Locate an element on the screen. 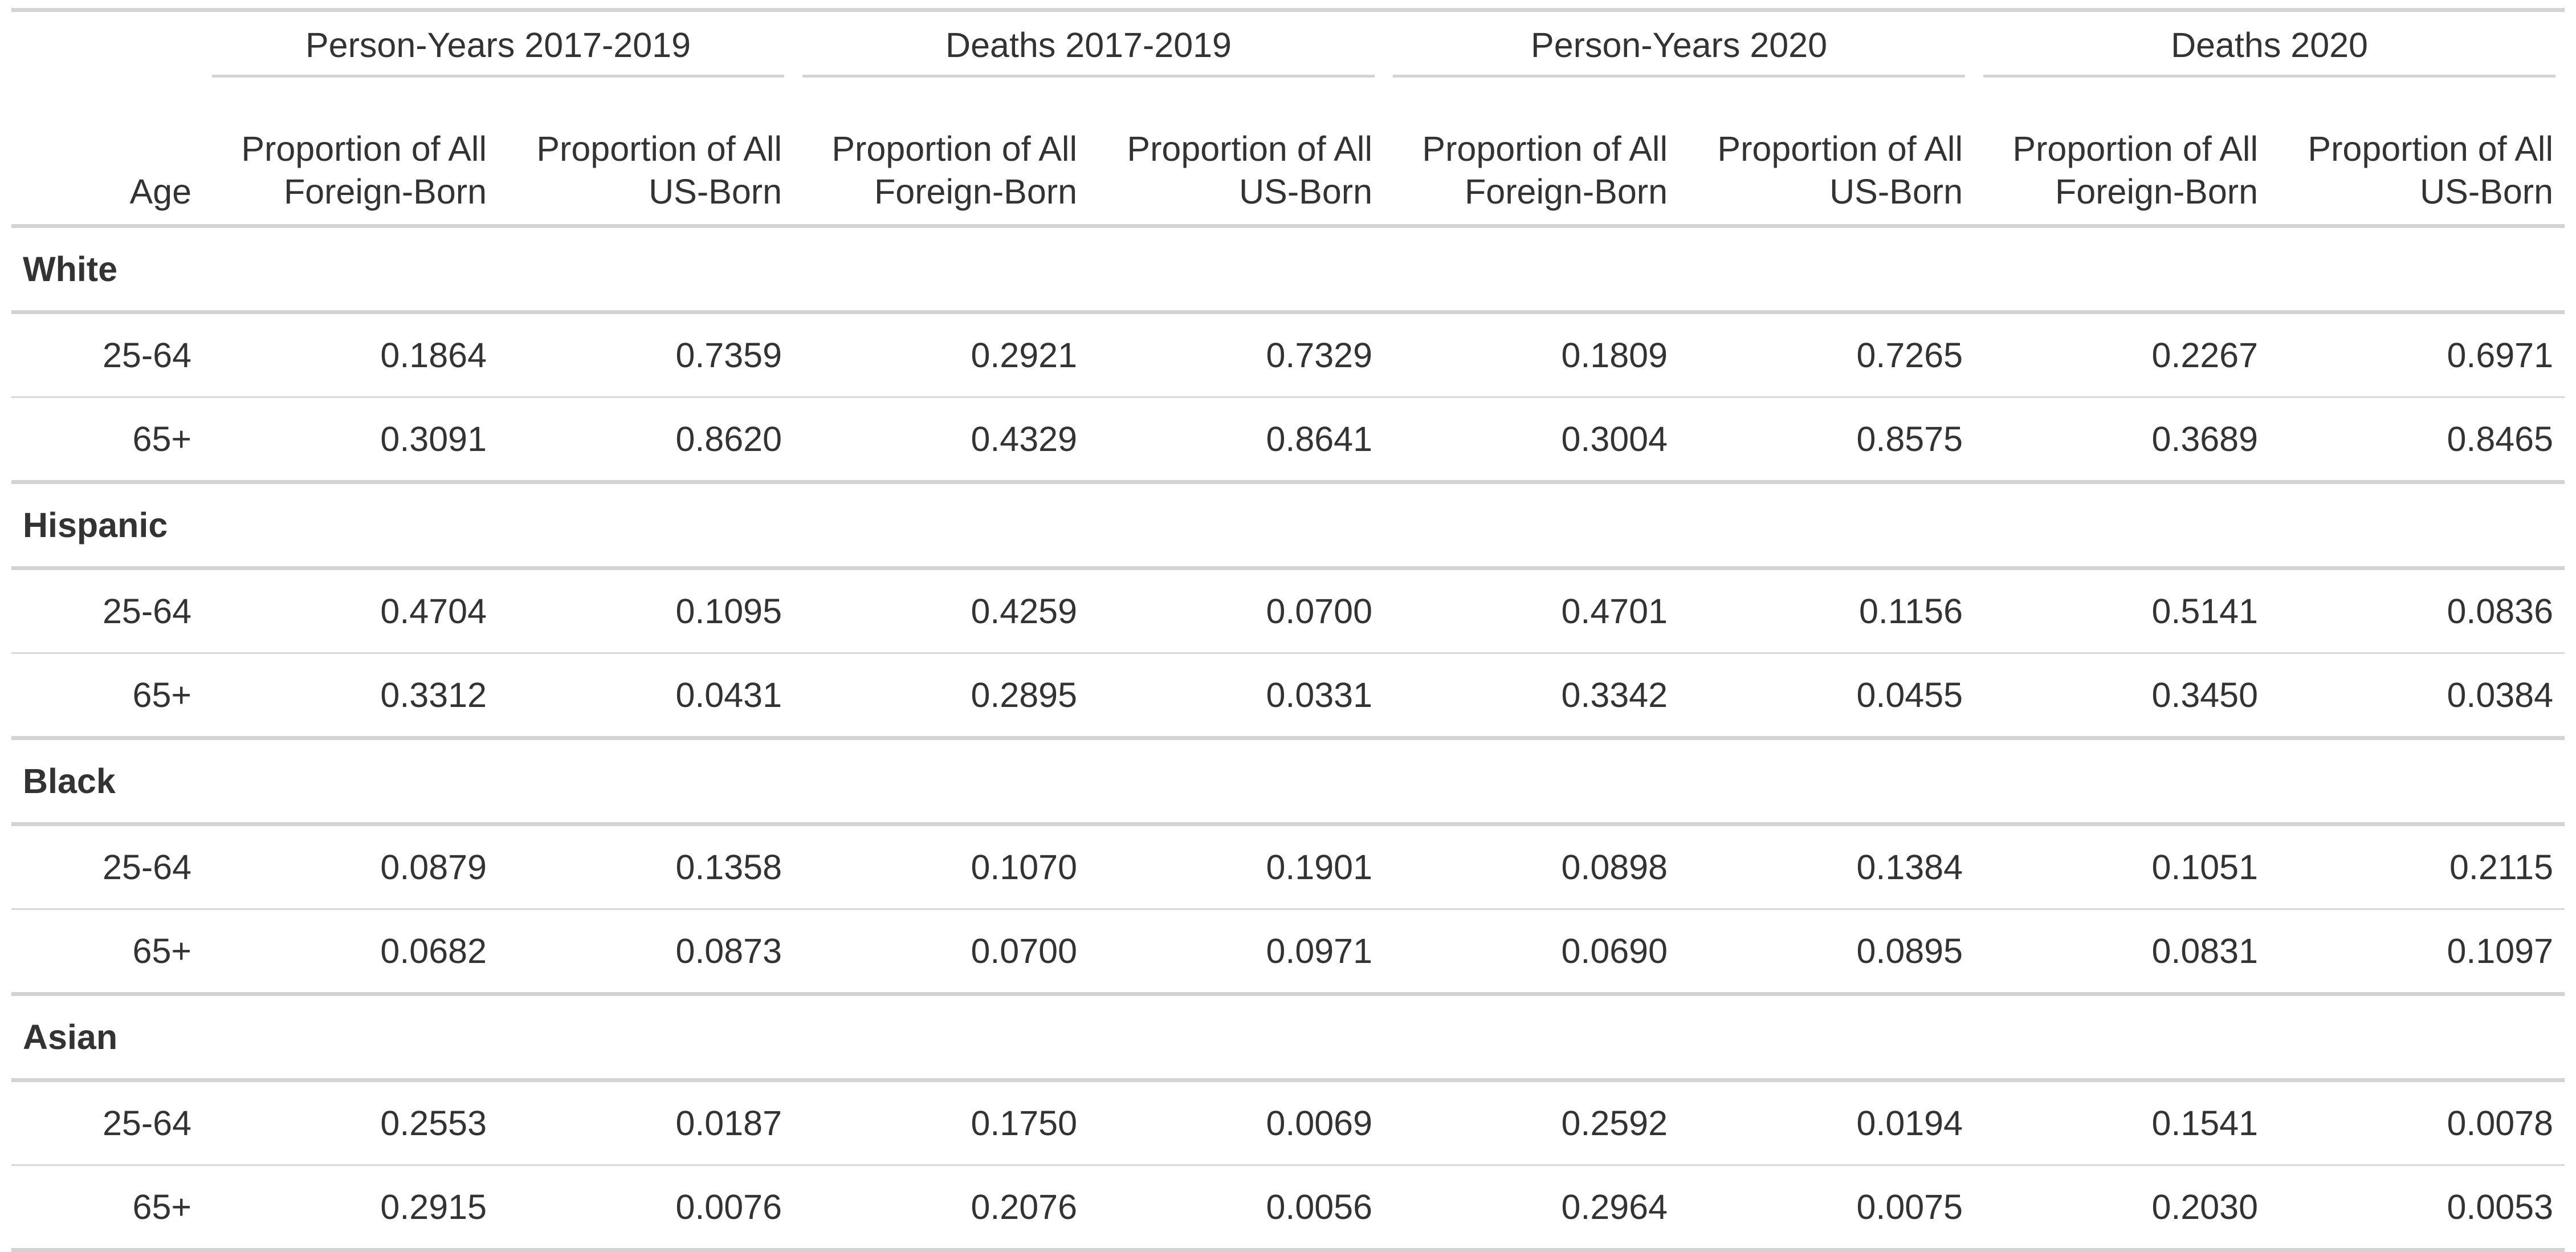  value-cell: 0.0075 is located at coordinates (1827, 1208).